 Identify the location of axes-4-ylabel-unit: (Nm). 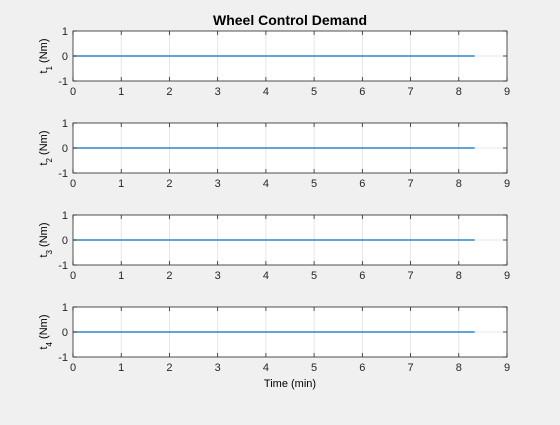
(44, 328).